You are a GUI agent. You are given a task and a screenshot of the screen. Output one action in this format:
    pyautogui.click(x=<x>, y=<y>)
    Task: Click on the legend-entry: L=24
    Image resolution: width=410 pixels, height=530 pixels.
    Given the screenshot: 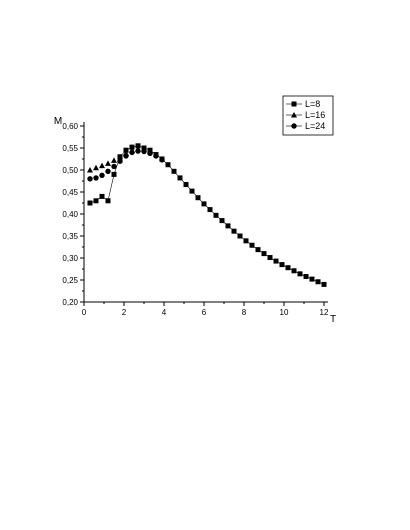 What is the action you would take?
    pyautogui.click(x=305, y=126)
    